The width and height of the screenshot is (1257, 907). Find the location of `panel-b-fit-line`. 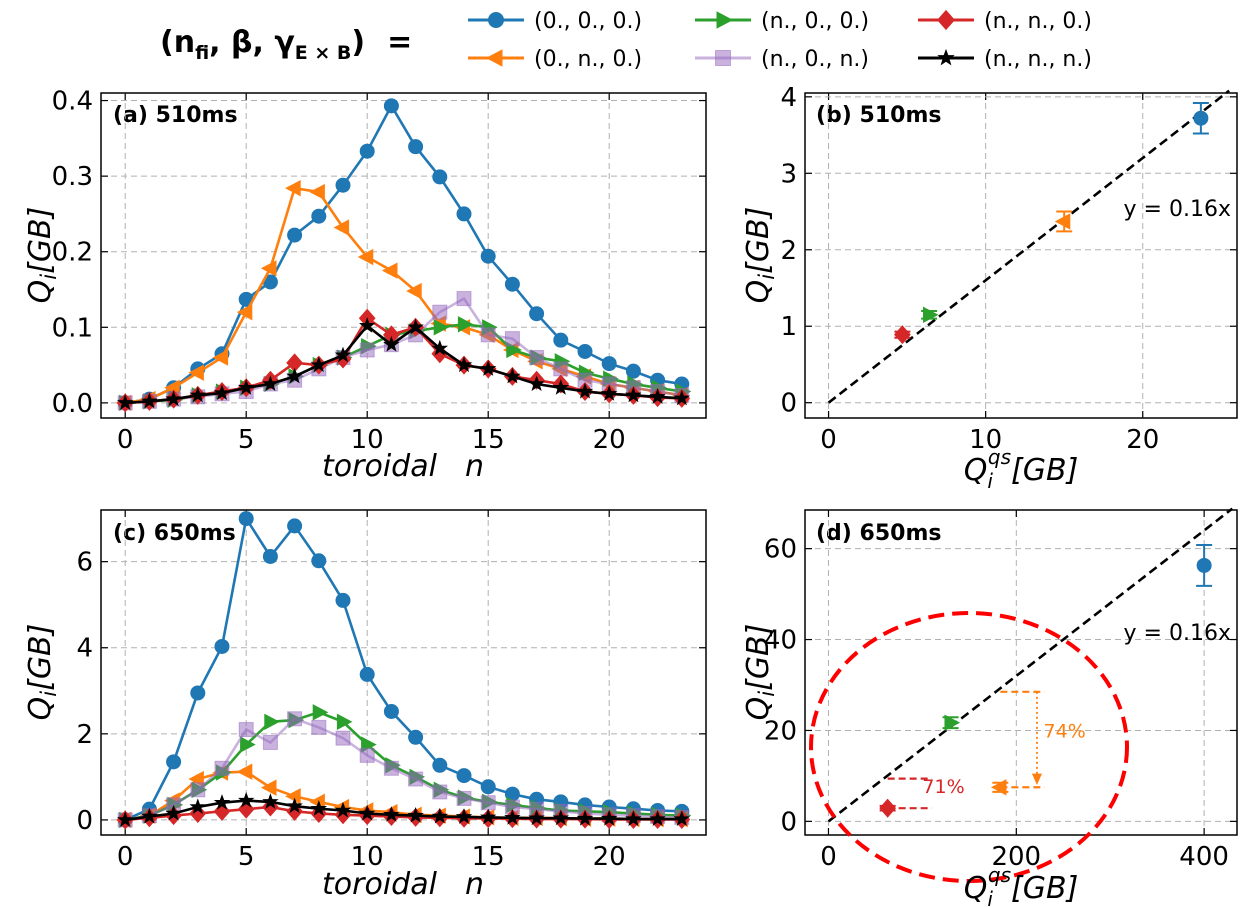

panel-b-fit-line is located at coordinates (1028, 246).